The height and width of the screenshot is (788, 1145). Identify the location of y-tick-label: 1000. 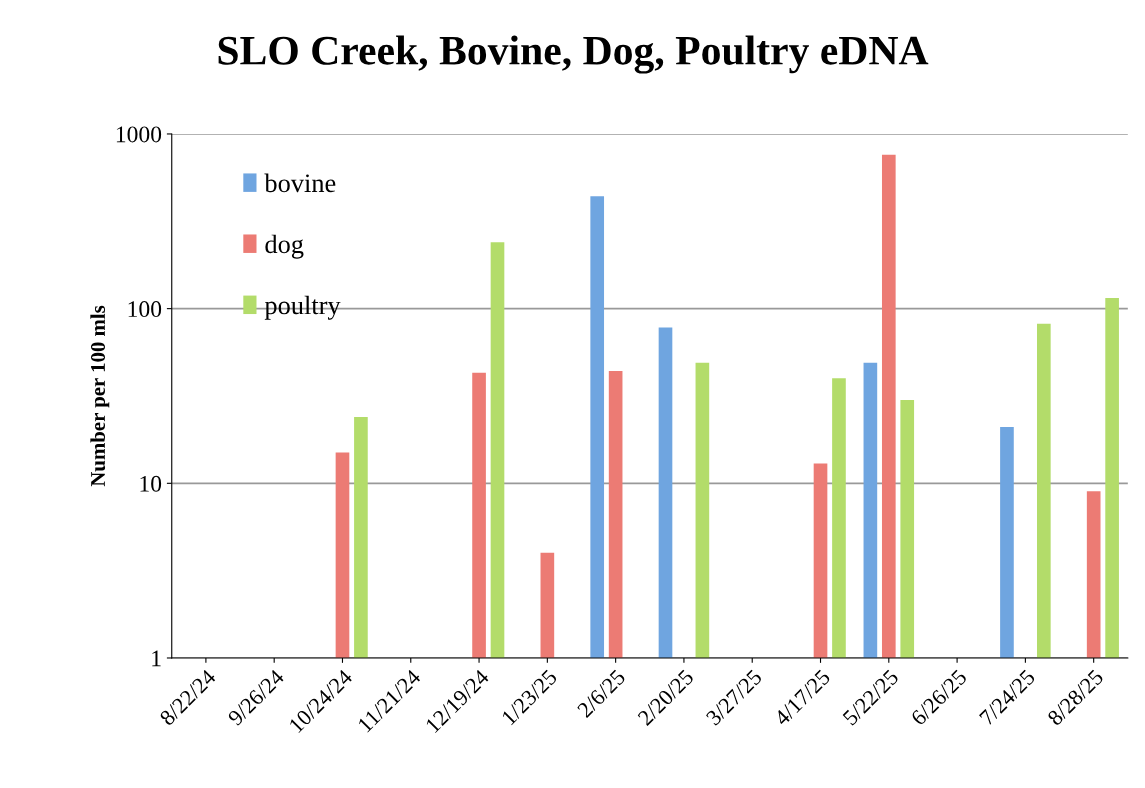
(139, 134).